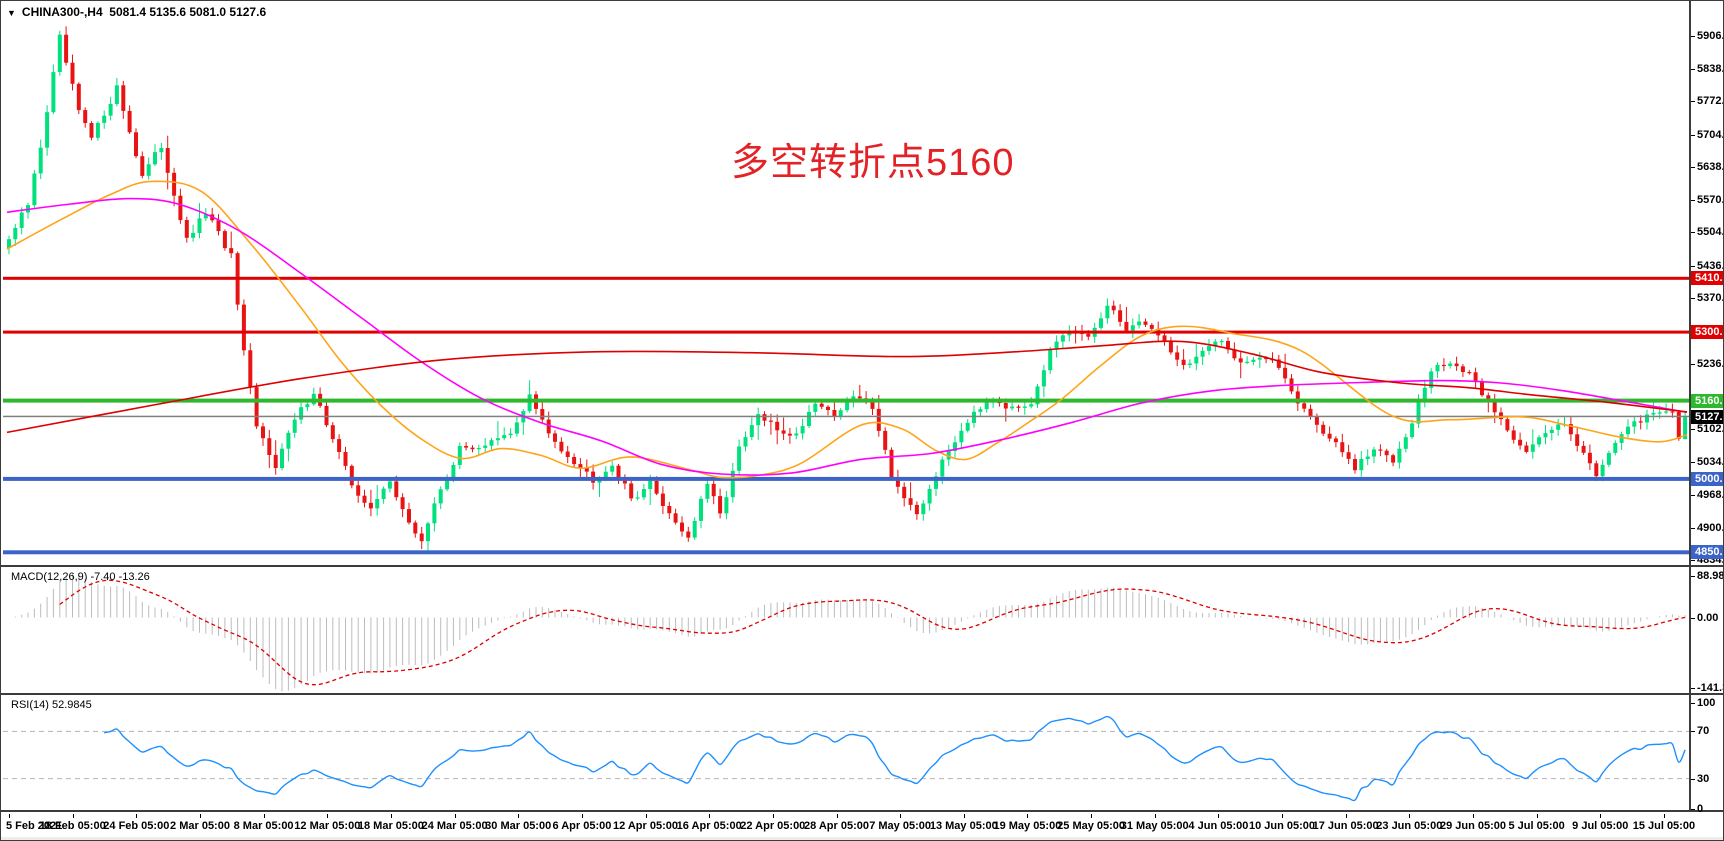 The width and height of the screenshot is (1724, 841). What do you see at coordinates (1282, 826) in the screenshot?
I see `time-tick-label: 10 Jun 05:00` at bounding box center [1282, 826].